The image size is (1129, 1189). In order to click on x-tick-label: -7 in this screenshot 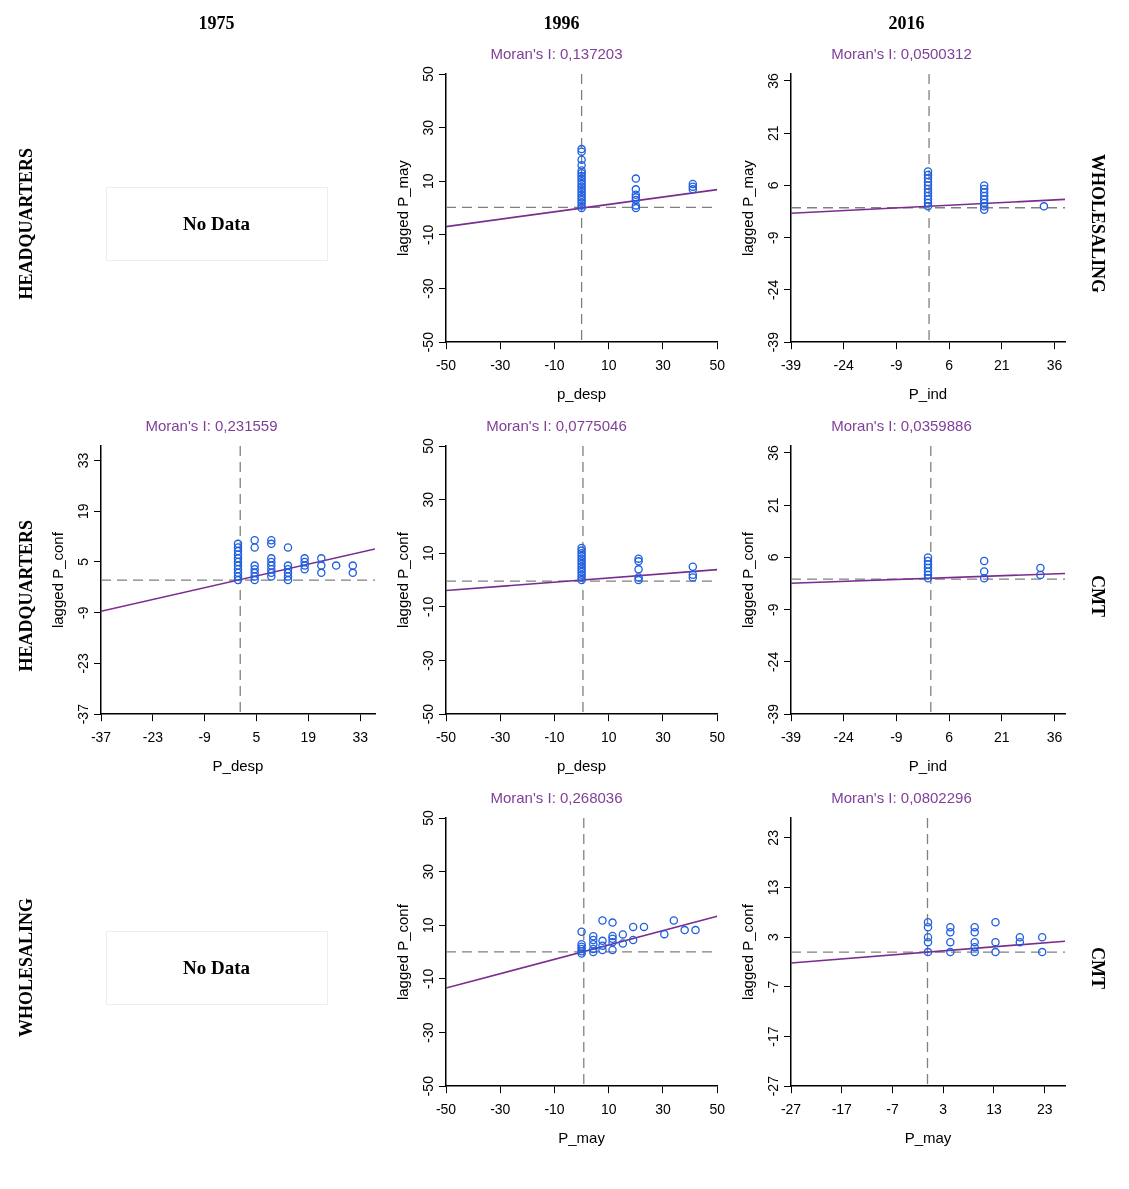, I will do `click(892, 1109)`.